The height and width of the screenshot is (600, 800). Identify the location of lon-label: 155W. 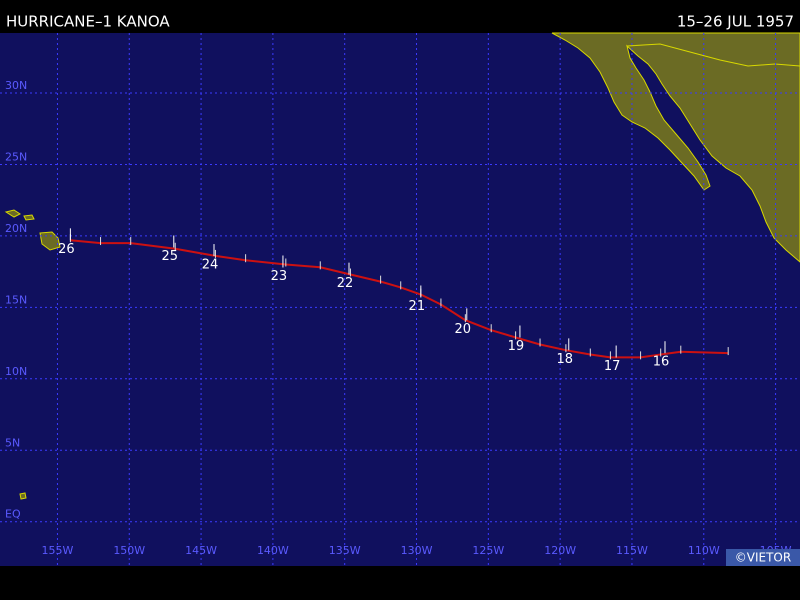
(58, 550).